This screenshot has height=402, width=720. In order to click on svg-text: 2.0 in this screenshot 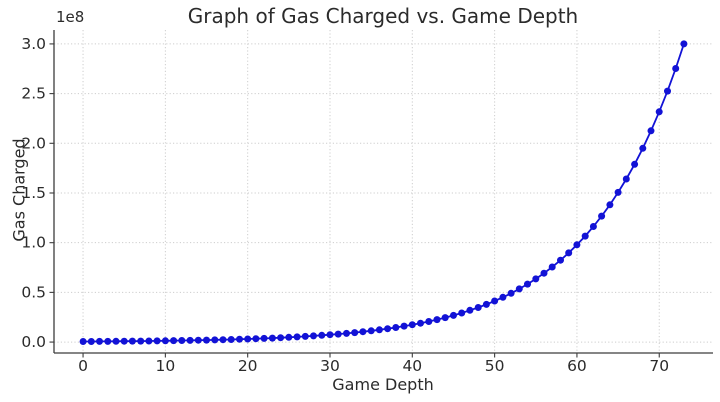, I will do `click(33, 143)`.